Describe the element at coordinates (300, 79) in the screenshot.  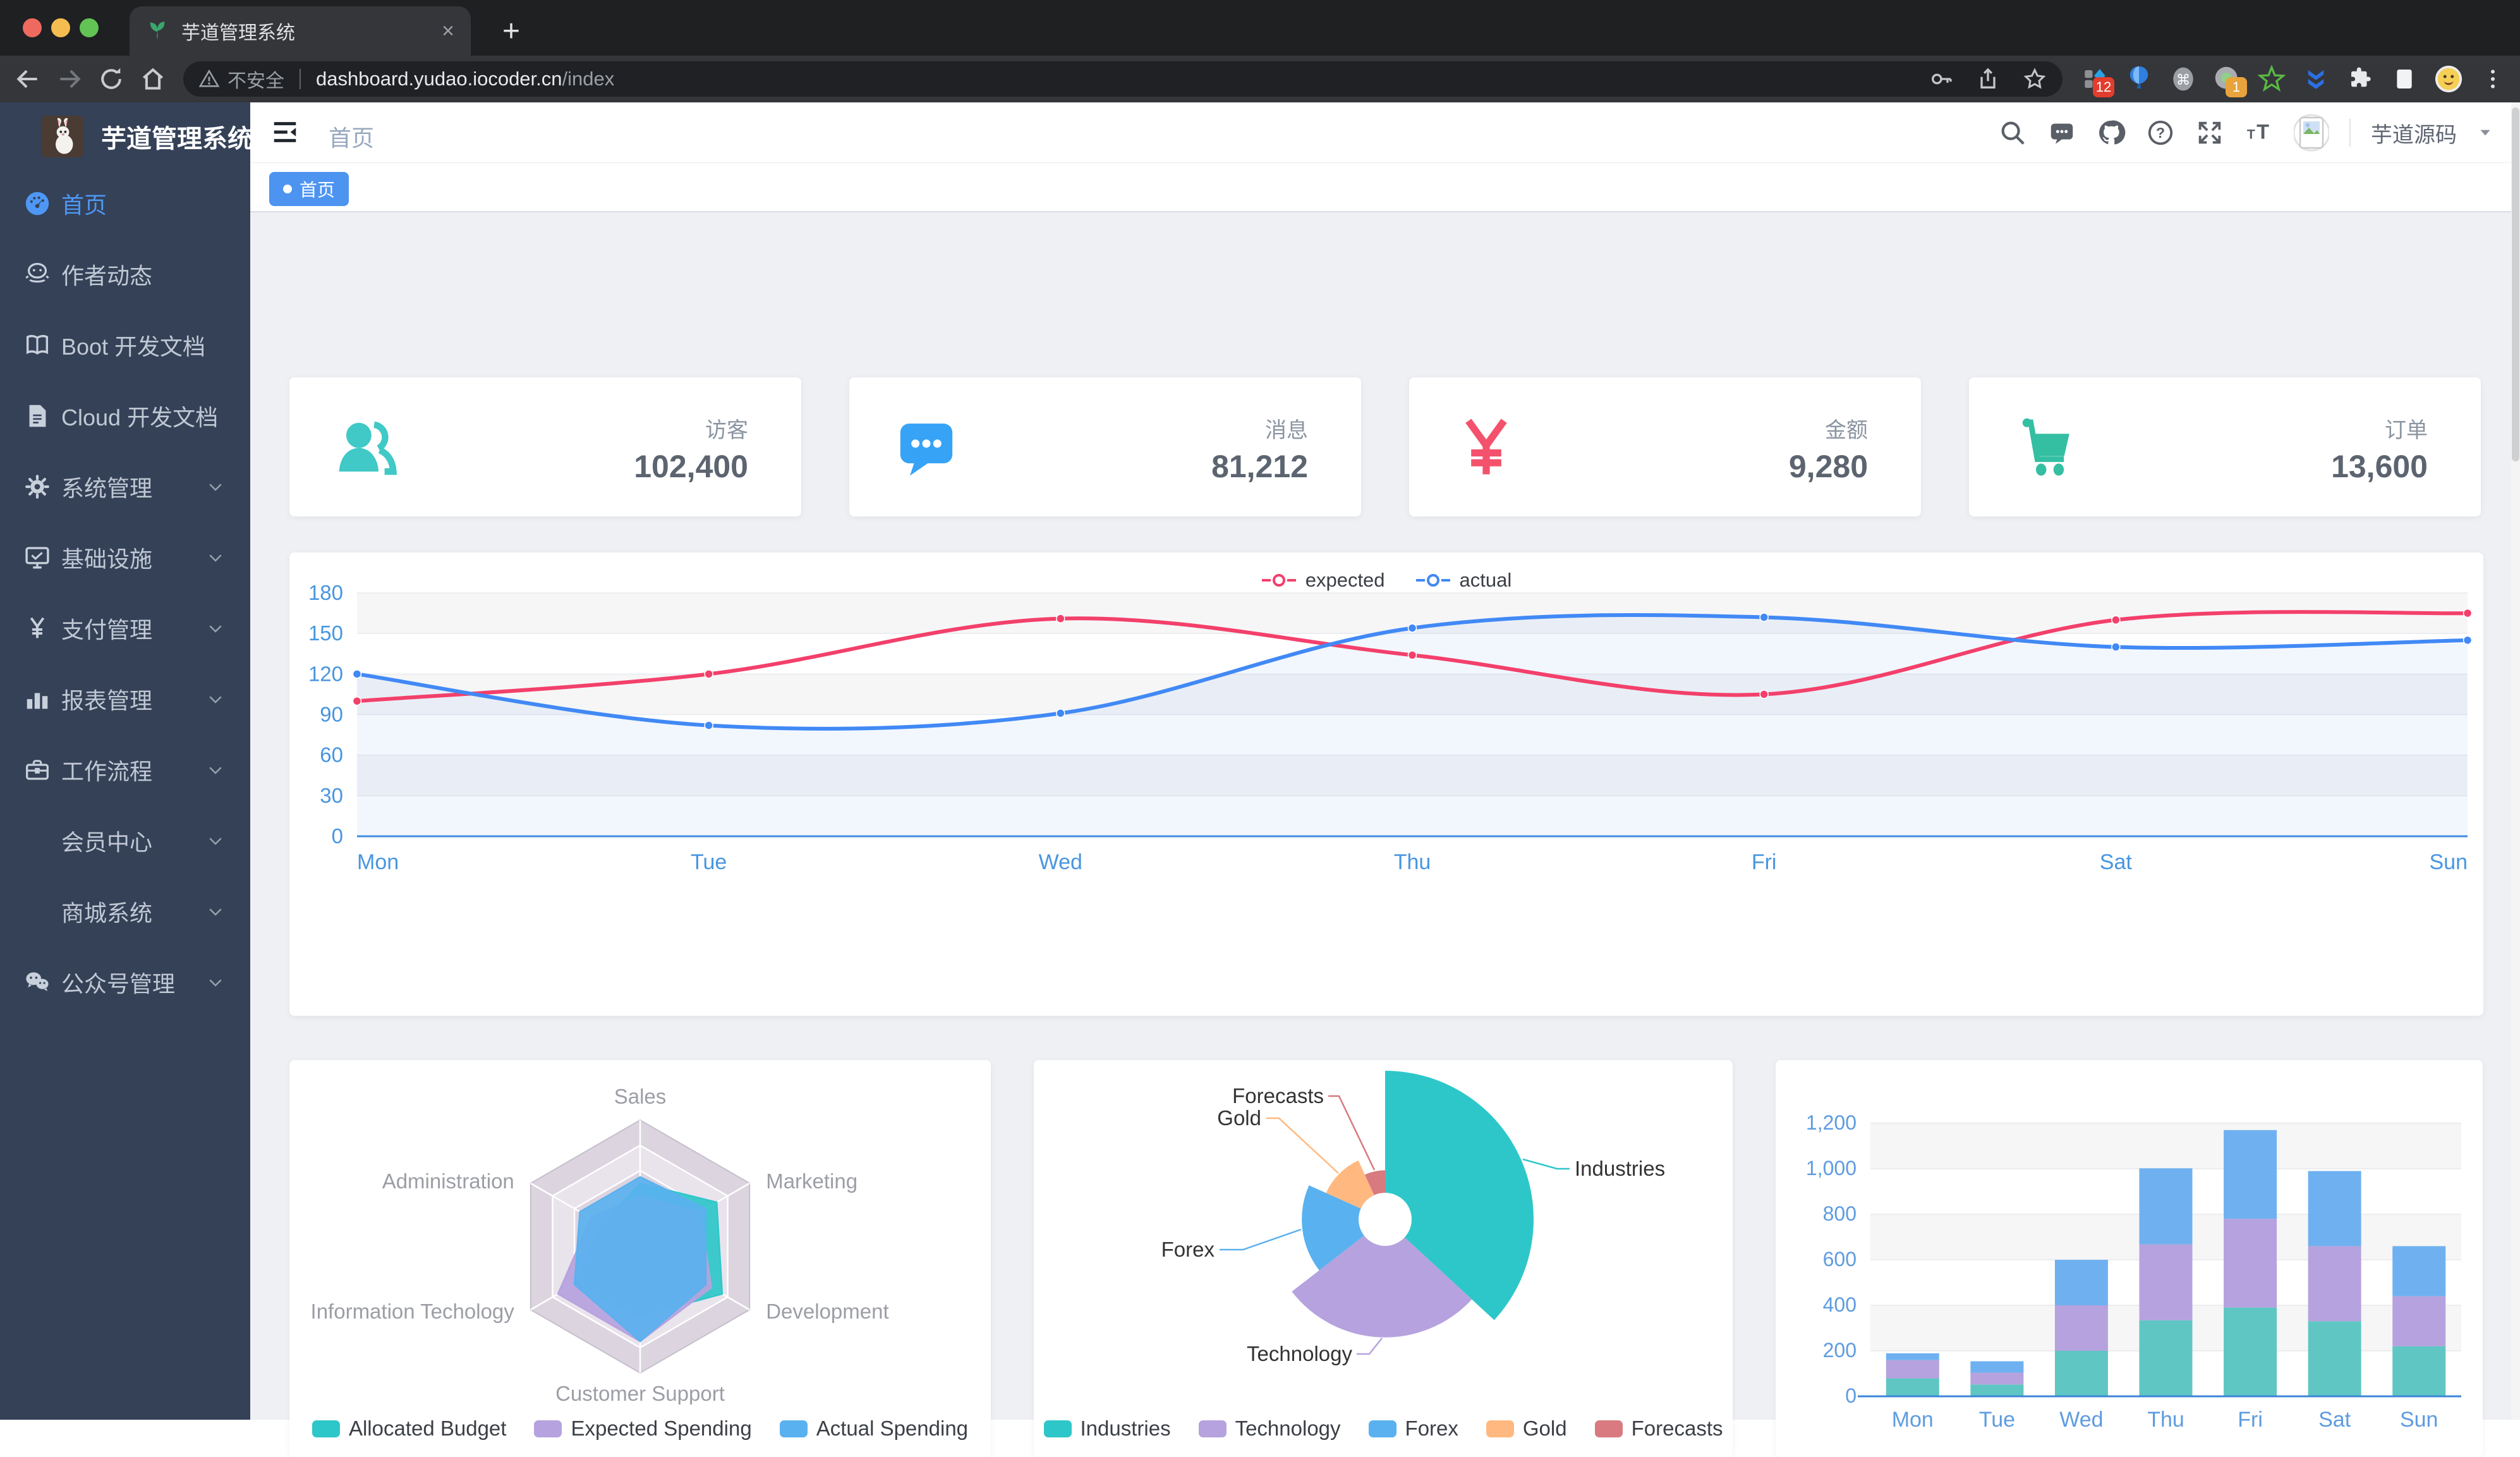
I see `address-divider` at that location.